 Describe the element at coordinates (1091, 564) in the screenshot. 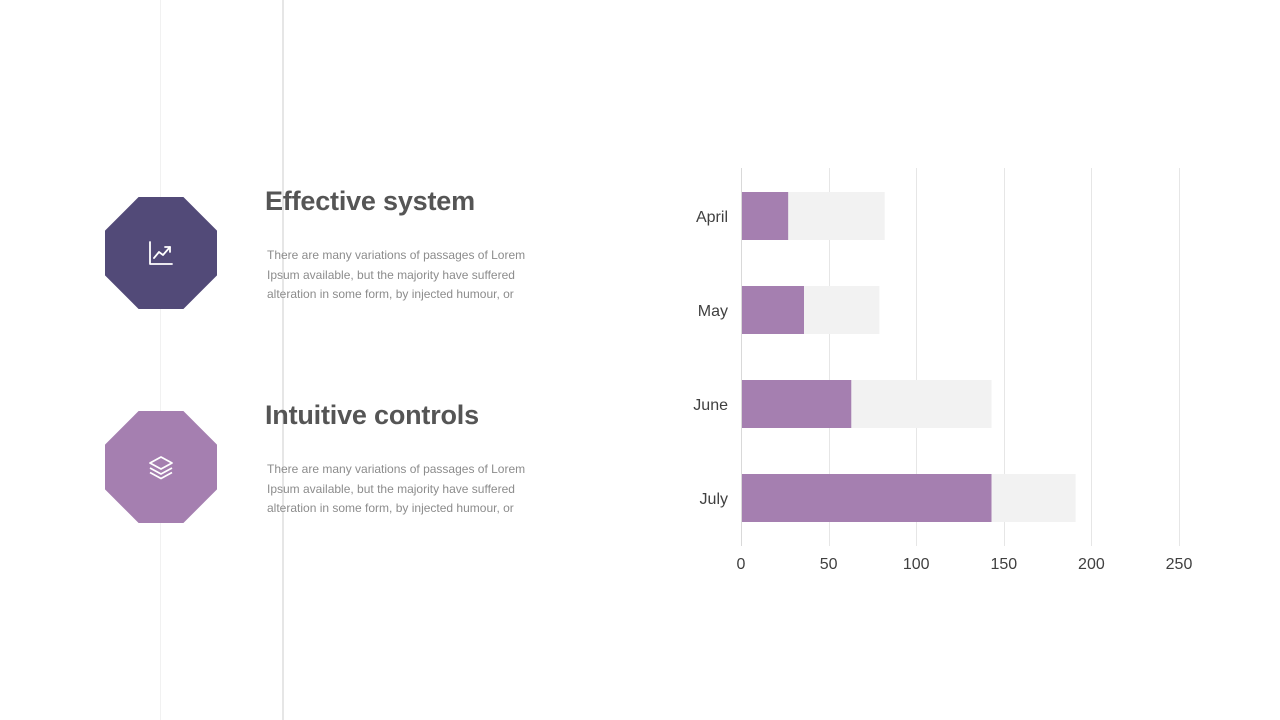

I see `x-tick-label: 200` at that location.